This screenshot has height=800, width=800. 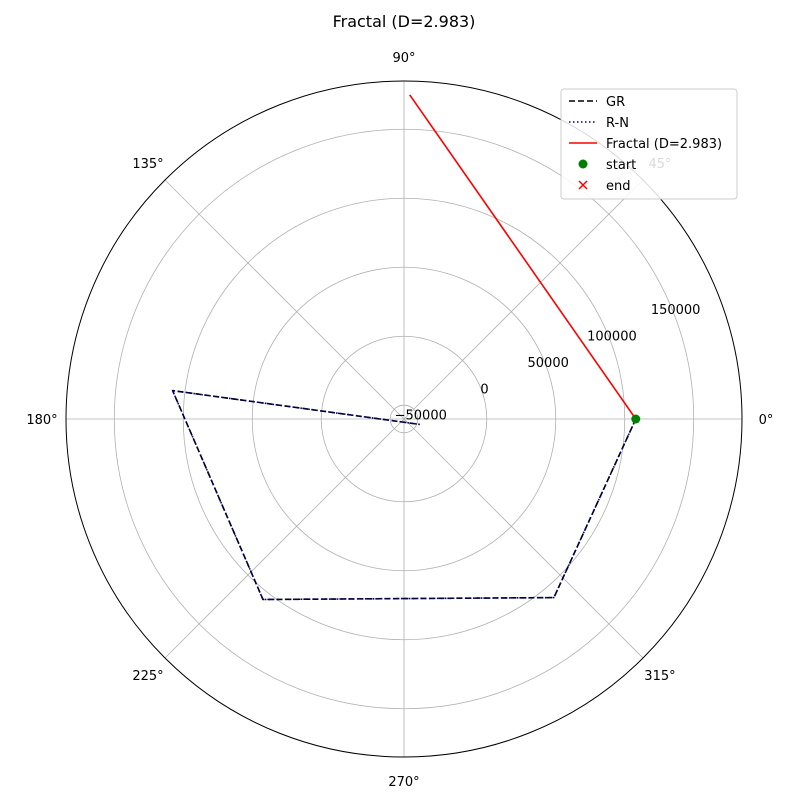 I want to click on marker-start, so click(x=636, y=419).